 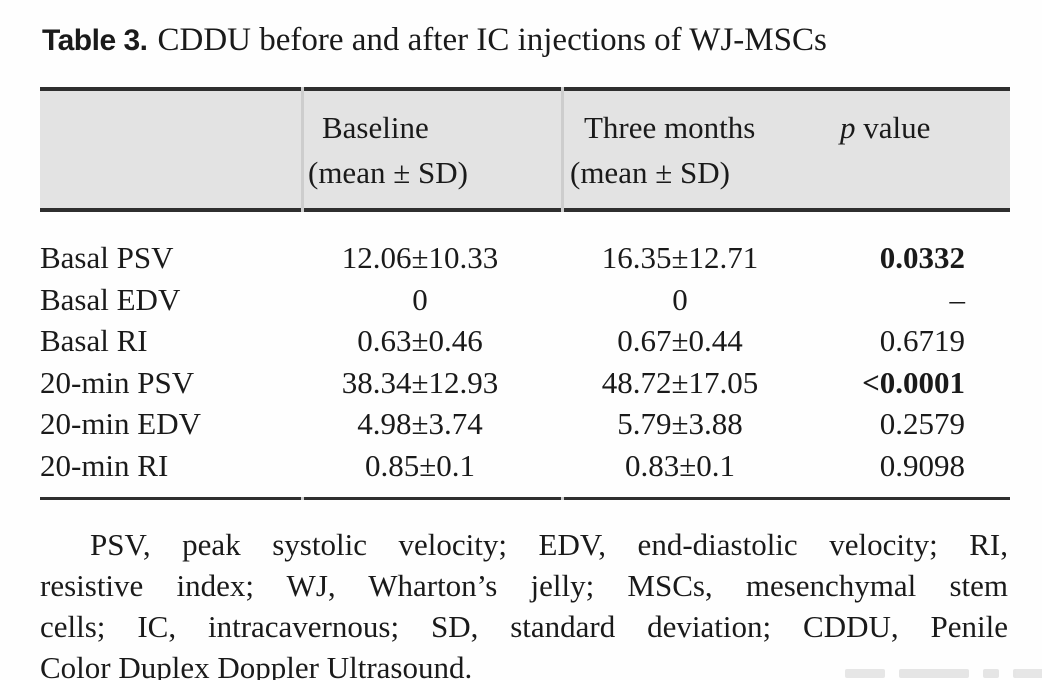 What do you see at coordinates (922, 257) in the screenshot?
I see `p-value: 0.0332` at bounding box center [922, 257].